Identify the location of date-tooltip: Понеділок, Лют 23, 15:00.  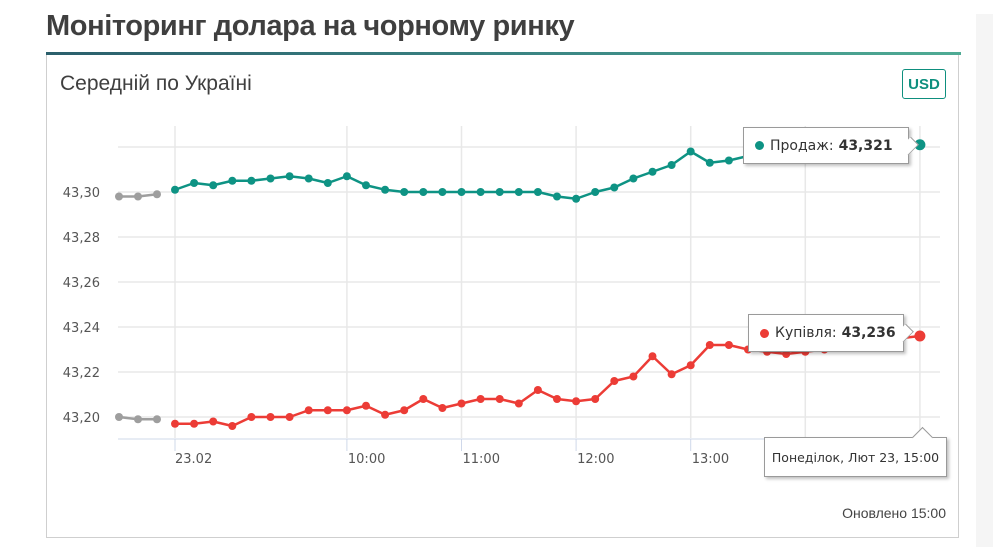
(855, 451).